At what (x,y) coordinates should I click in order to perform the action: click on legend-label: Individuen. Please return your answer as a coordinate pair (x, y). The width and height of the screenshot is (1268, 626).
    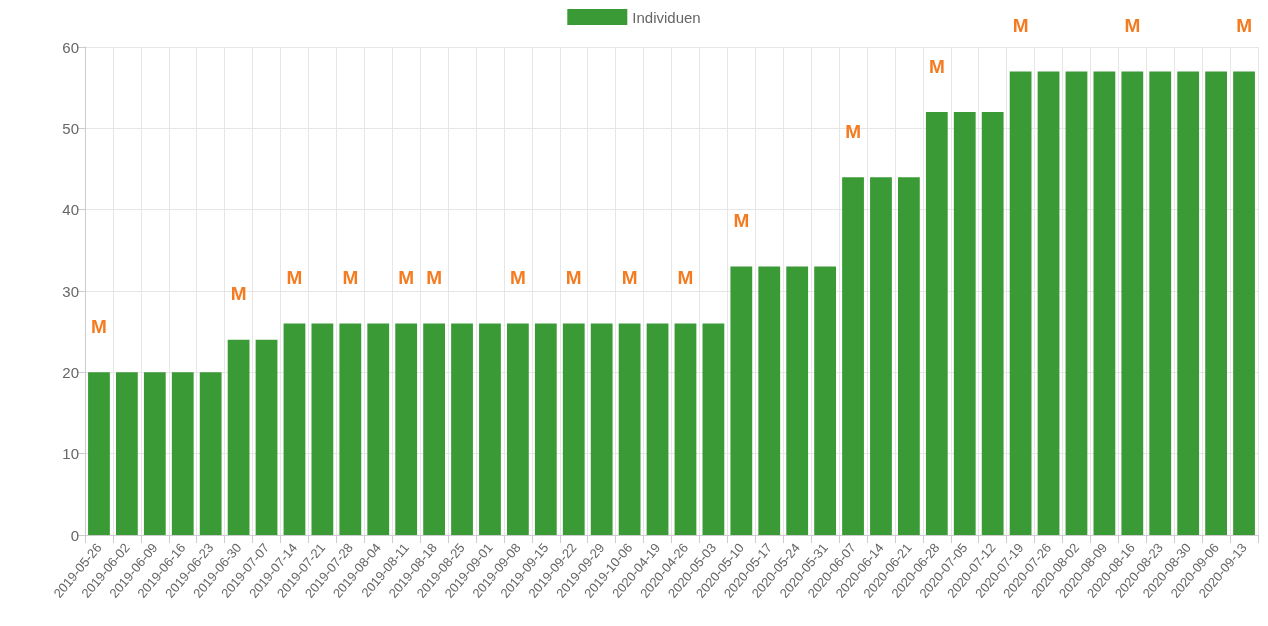
    Looking at the image, I should click on (666, 17).